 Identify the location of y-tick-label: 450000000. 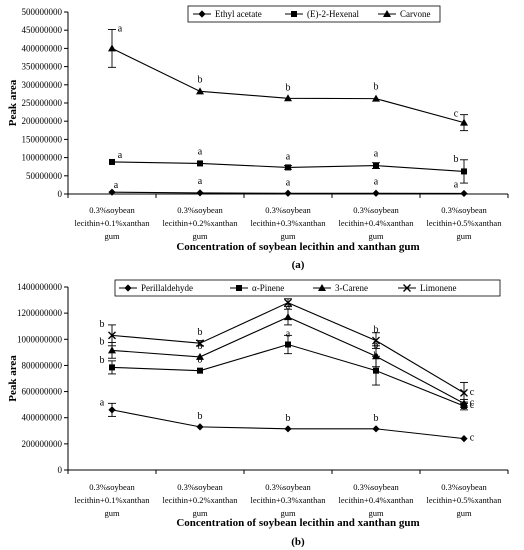
(42, 30).